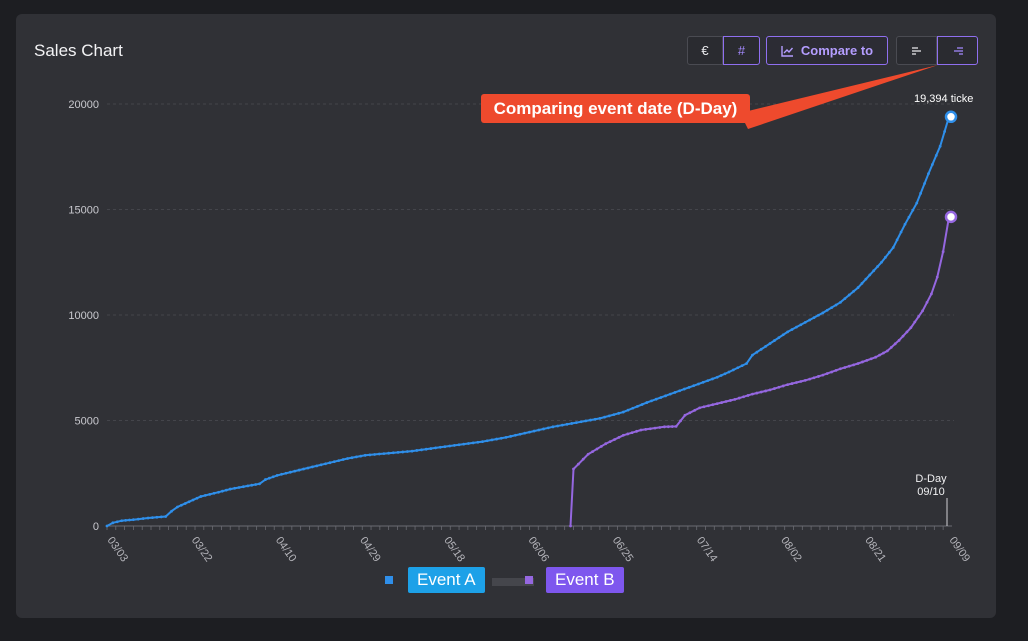 The height and width of the screenshot is (641, 1028). What do you see at coordinates (827, 50) in the screenshot?
I see `compare-to-button: Compare to` at bounding box center [827, 50].